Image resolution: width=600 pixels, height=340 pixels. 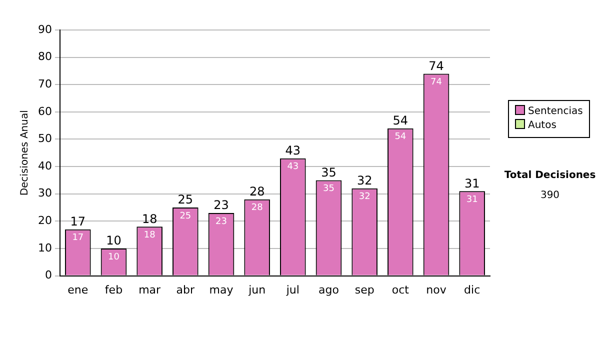 I want to click on total-label: 31, so click(x=472, y=183).